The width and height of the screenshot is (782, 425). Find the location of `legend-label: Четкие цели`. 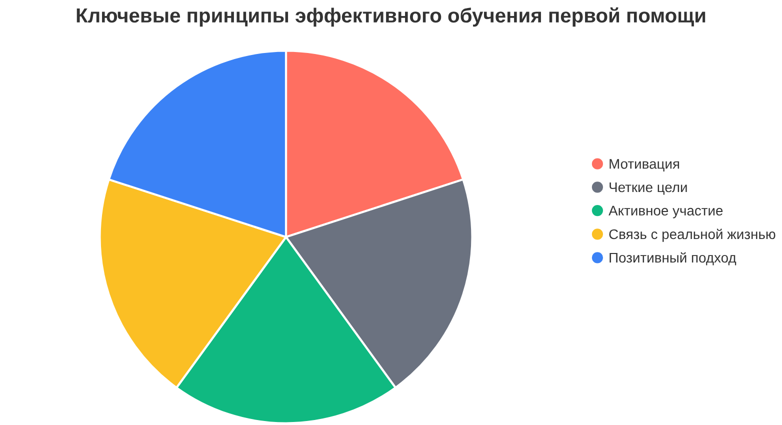

legend-label: Четкие цели is located at coordinates (648, 188).